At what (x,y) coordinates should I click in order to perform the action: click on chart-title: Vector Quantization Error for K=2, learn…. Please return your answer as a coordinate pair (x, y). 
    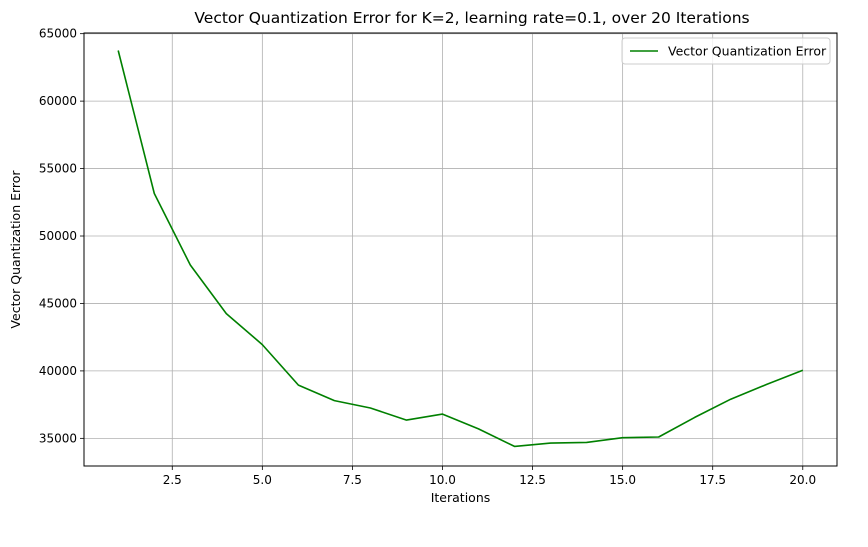
    Looking at the image, I should click on (471, 18).